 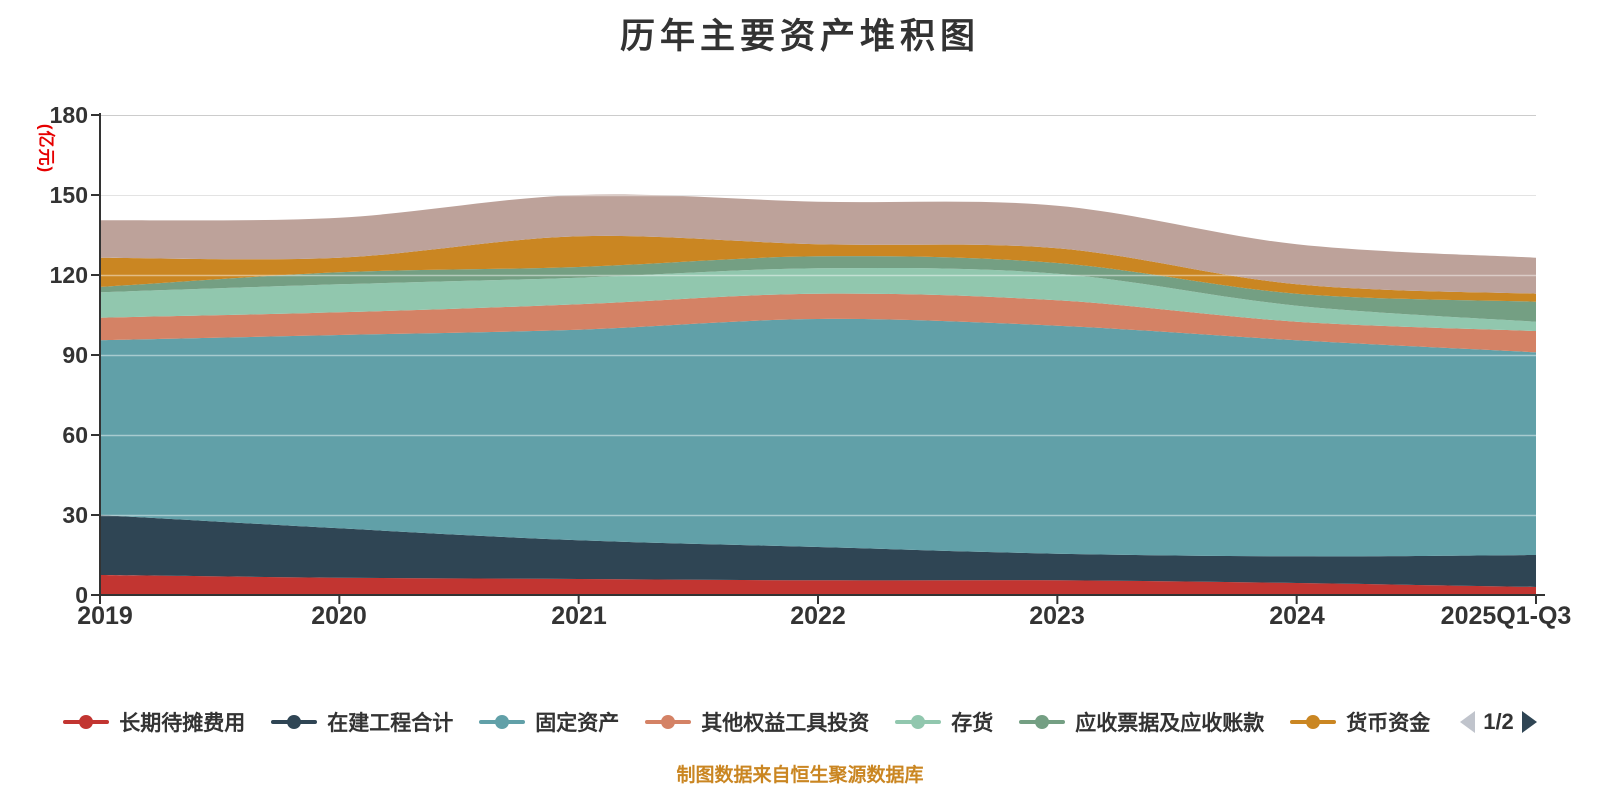 I want to click on legend-item-6: 应收票据及应收账款, so click(x=1141, y=722).